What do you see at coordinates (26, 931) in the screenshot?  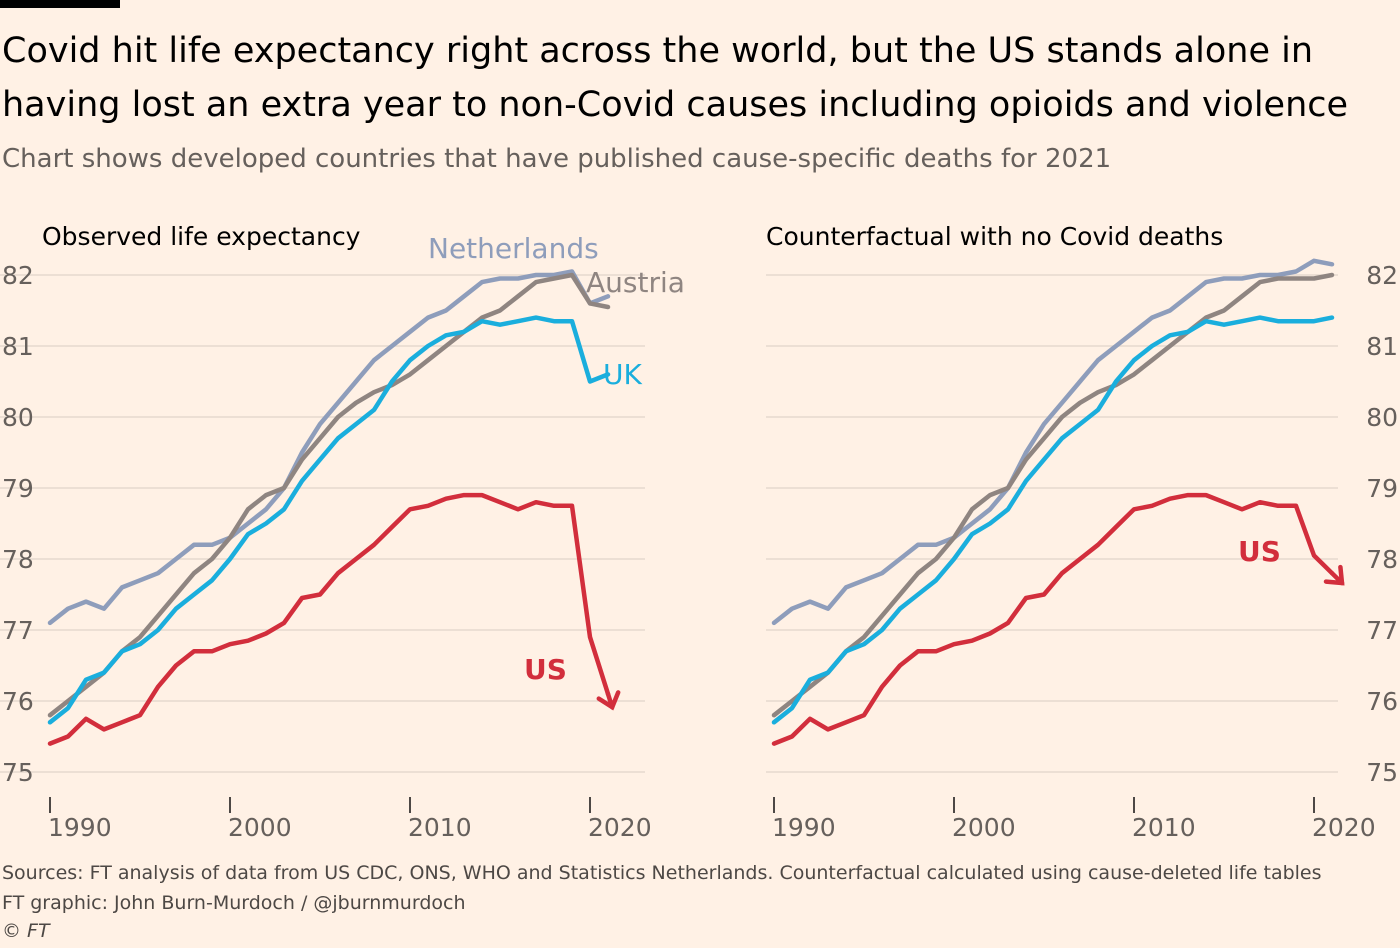 I see `footer-copyright: © FT` at bounding box center [26, 931].